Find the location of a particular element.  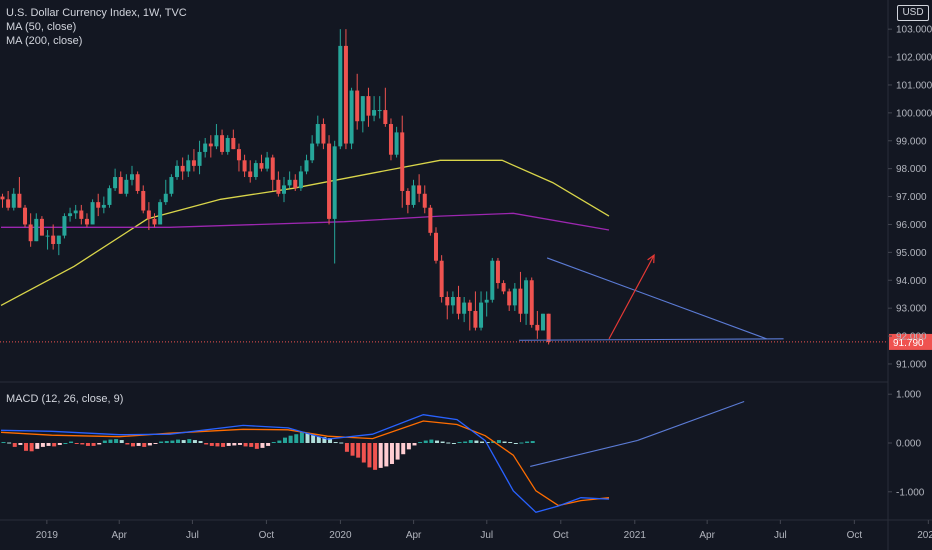

trendline-upper is located at coordinates (656, 298).